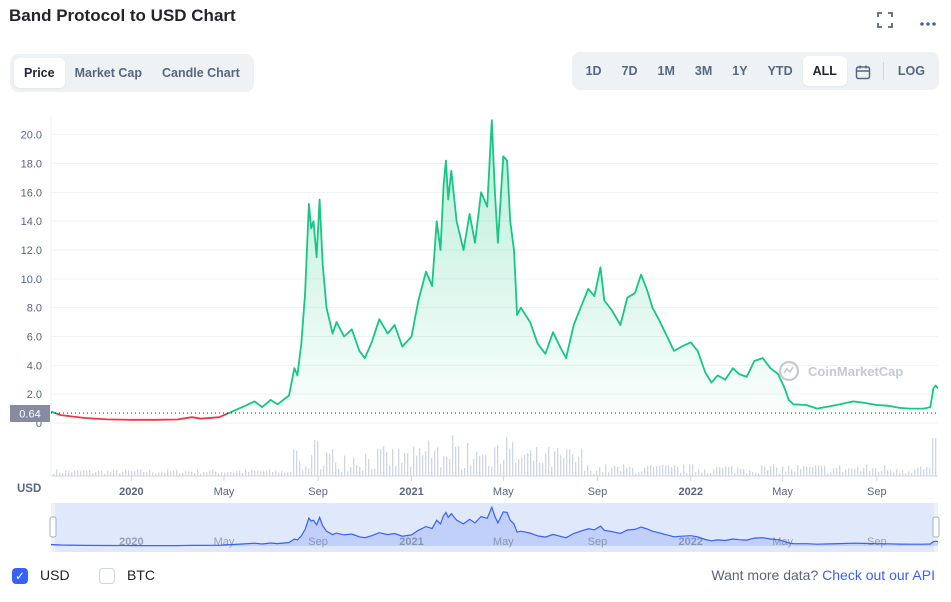 The height and width of the screenshot is (602, 951). I want to click on usd-label: USD, so click(55, 575).